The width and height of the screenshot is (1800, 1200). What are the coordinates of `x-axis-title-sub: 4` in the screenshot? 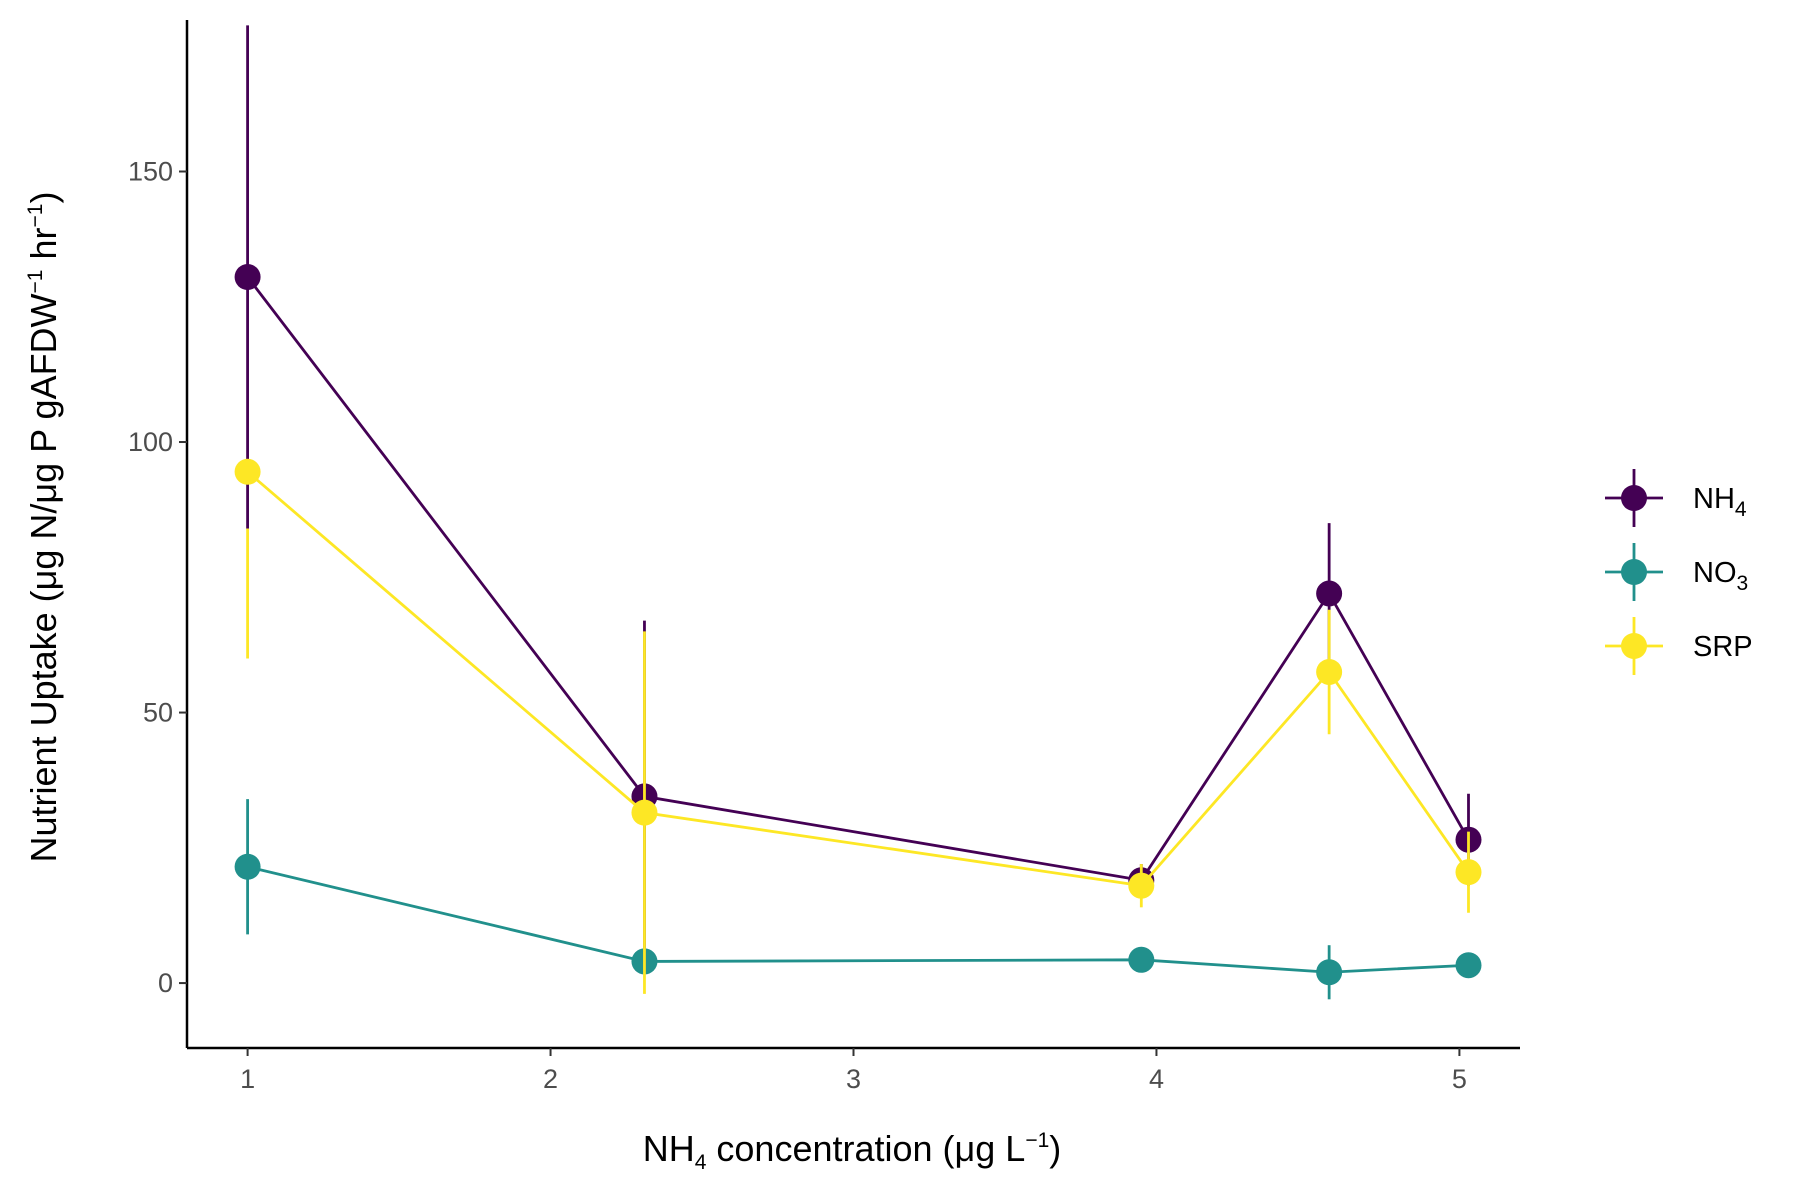 It's located at (701, 1162).